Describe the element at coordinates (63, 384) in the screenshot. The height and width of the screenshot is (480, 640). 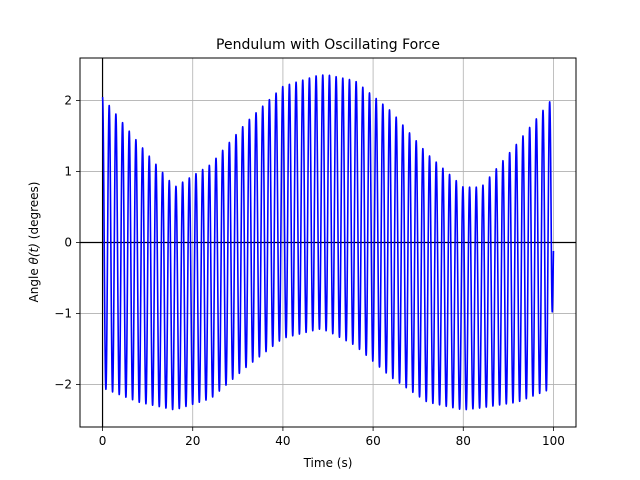
I see `y-tick-label: −2` at that location.